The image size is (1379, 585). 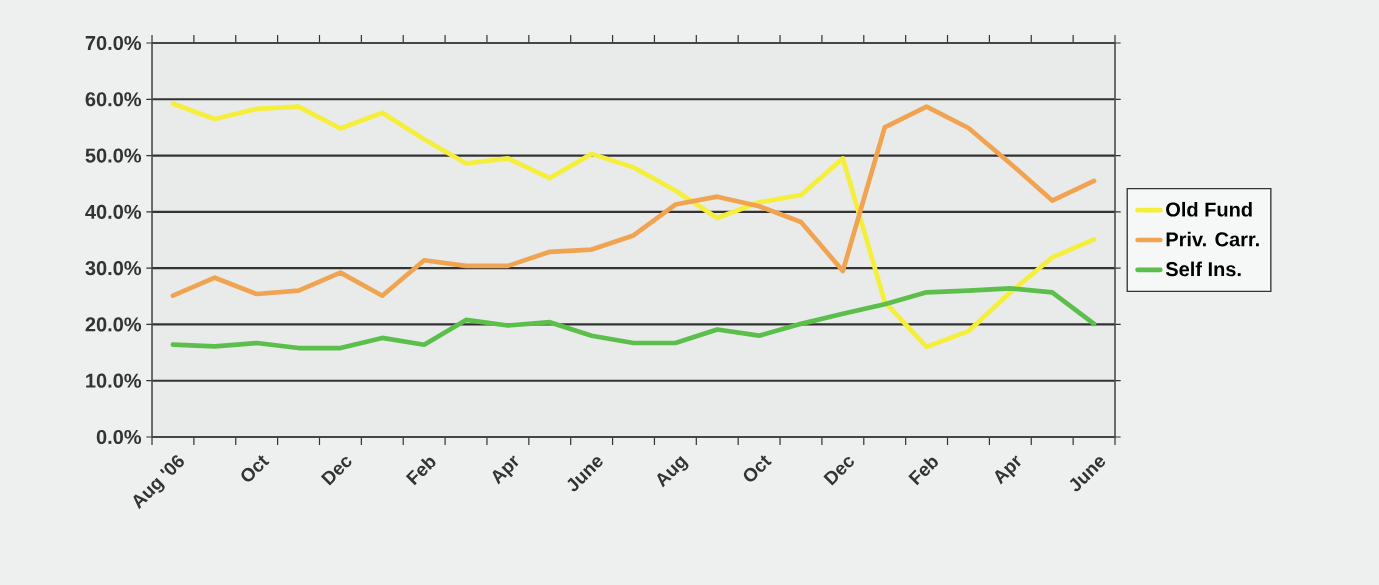 What do you see at coordinates (113, 155) in the screenshot?
I see `y-tick-label: 50.0%` at bounding box center [113, 155].